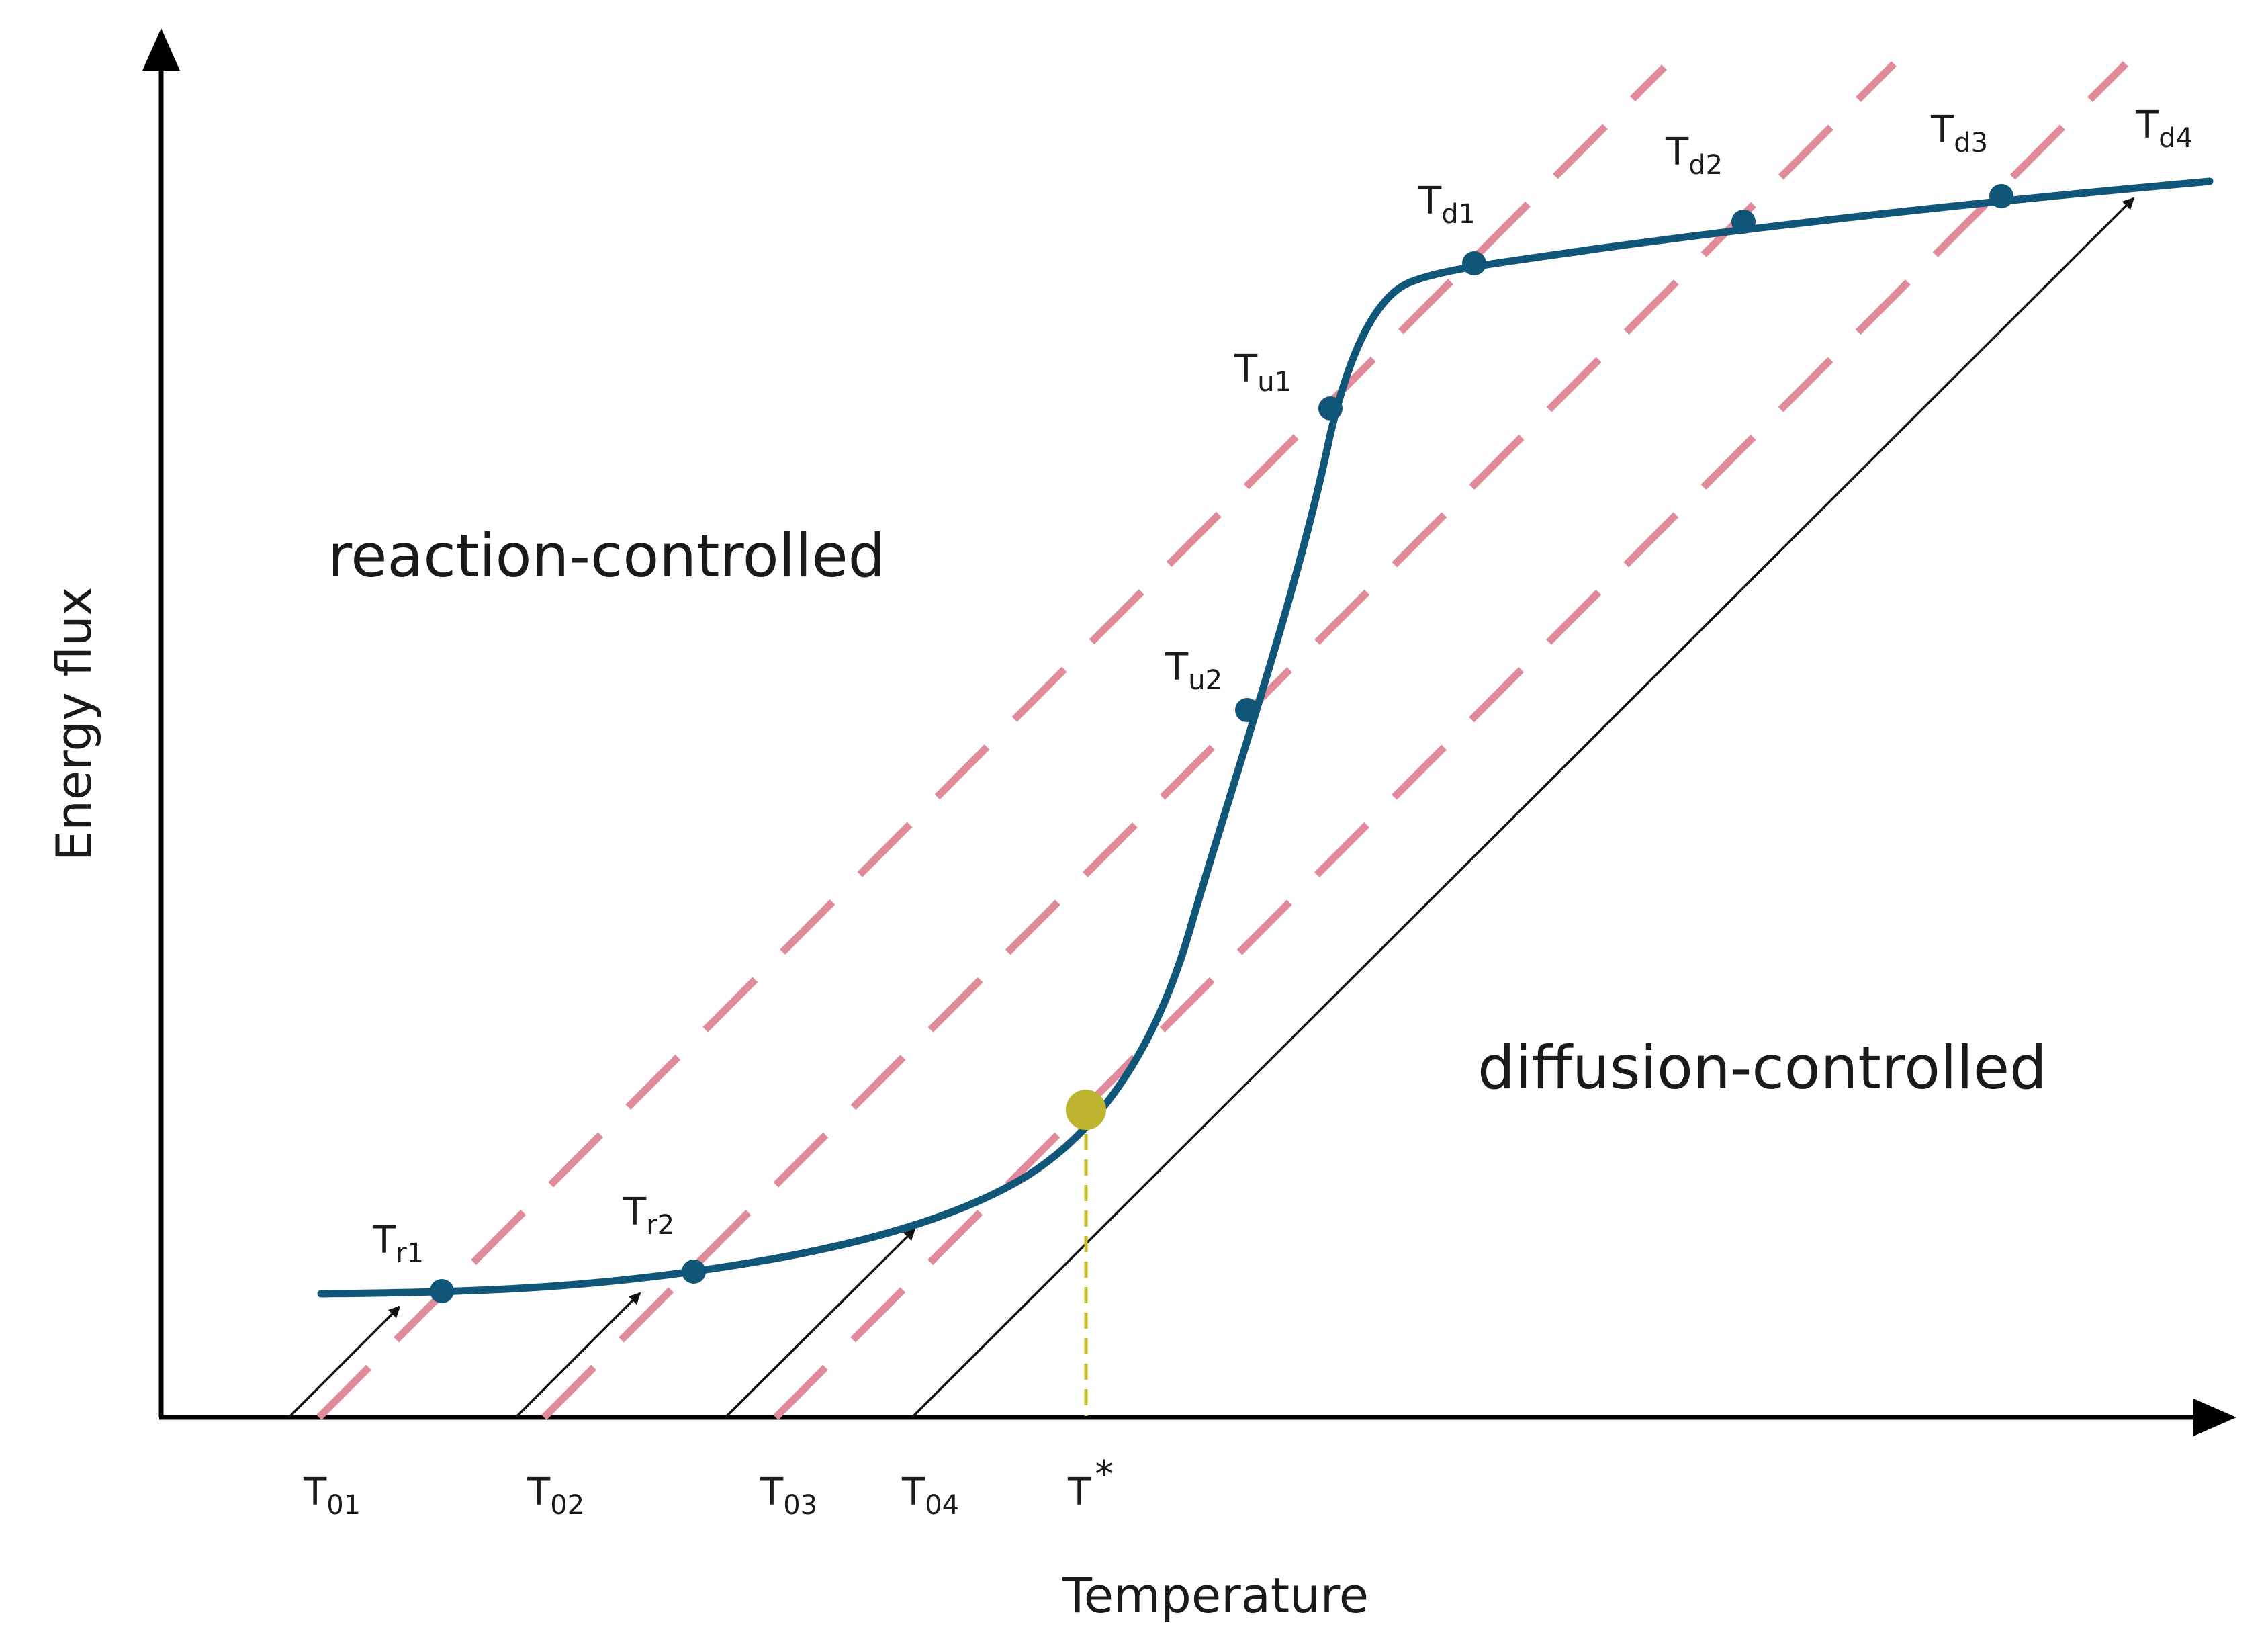  Describe the element at coordinates (577, 1355) in the screenshot. I see `arrow-t02` at that location.